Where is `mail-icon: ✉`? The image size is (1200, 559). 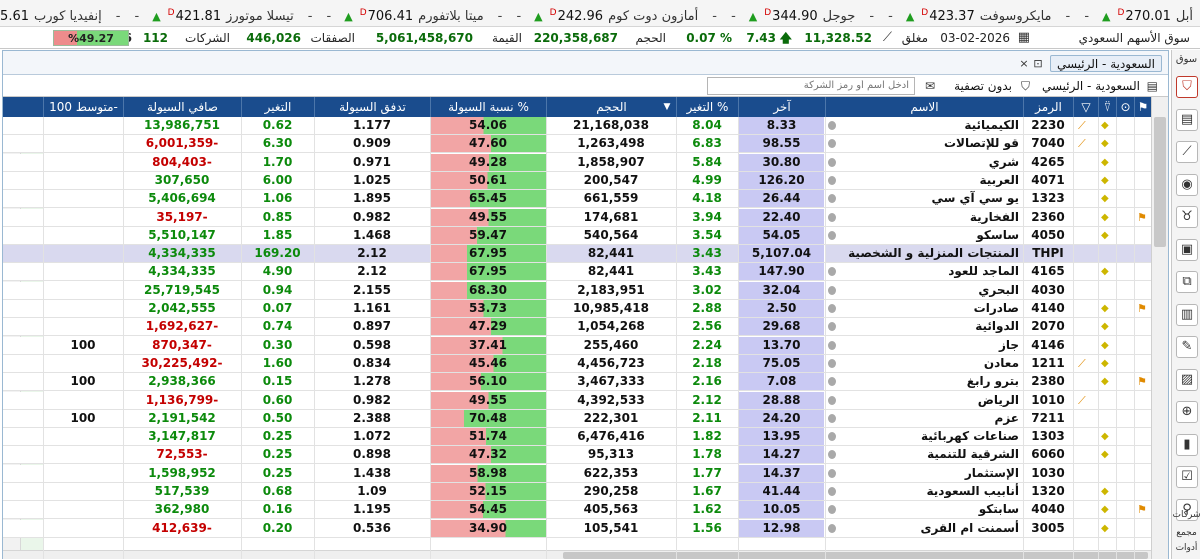 mail-icon: ✉ is located at coordinates (929, 86).